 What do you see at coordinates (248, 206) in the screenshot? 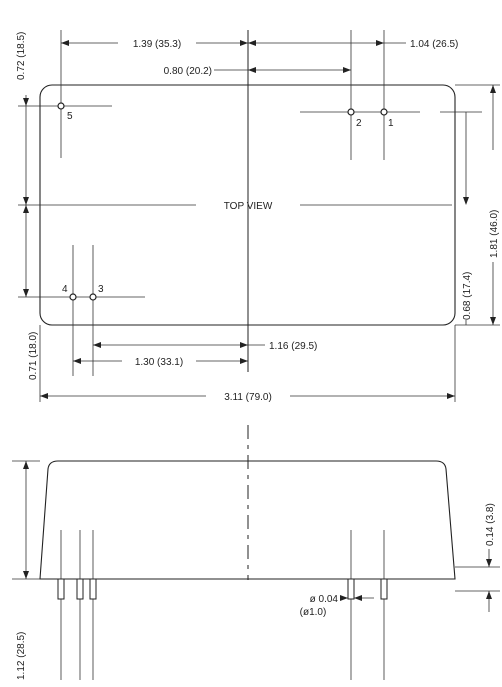
I see `top-view-label: TOP VIEW` at bounding box center [248, 206].